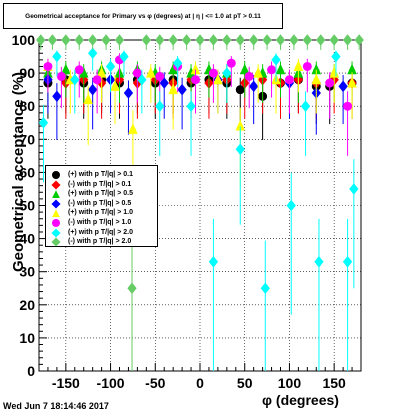 The width and height of the screenshot is (400, 414). Describe the element at coordinates (111, 383) in the screenshot. I see `x-tick-label: -100` at that location.